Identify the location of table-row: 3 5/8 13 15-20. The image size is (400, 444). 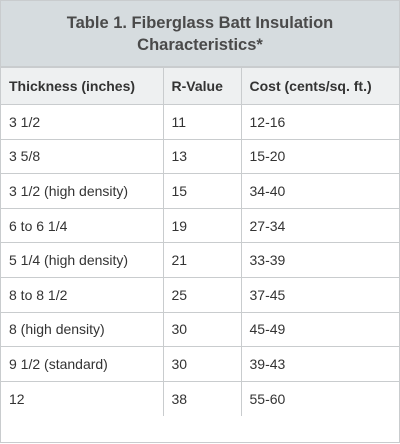
(200, 156).